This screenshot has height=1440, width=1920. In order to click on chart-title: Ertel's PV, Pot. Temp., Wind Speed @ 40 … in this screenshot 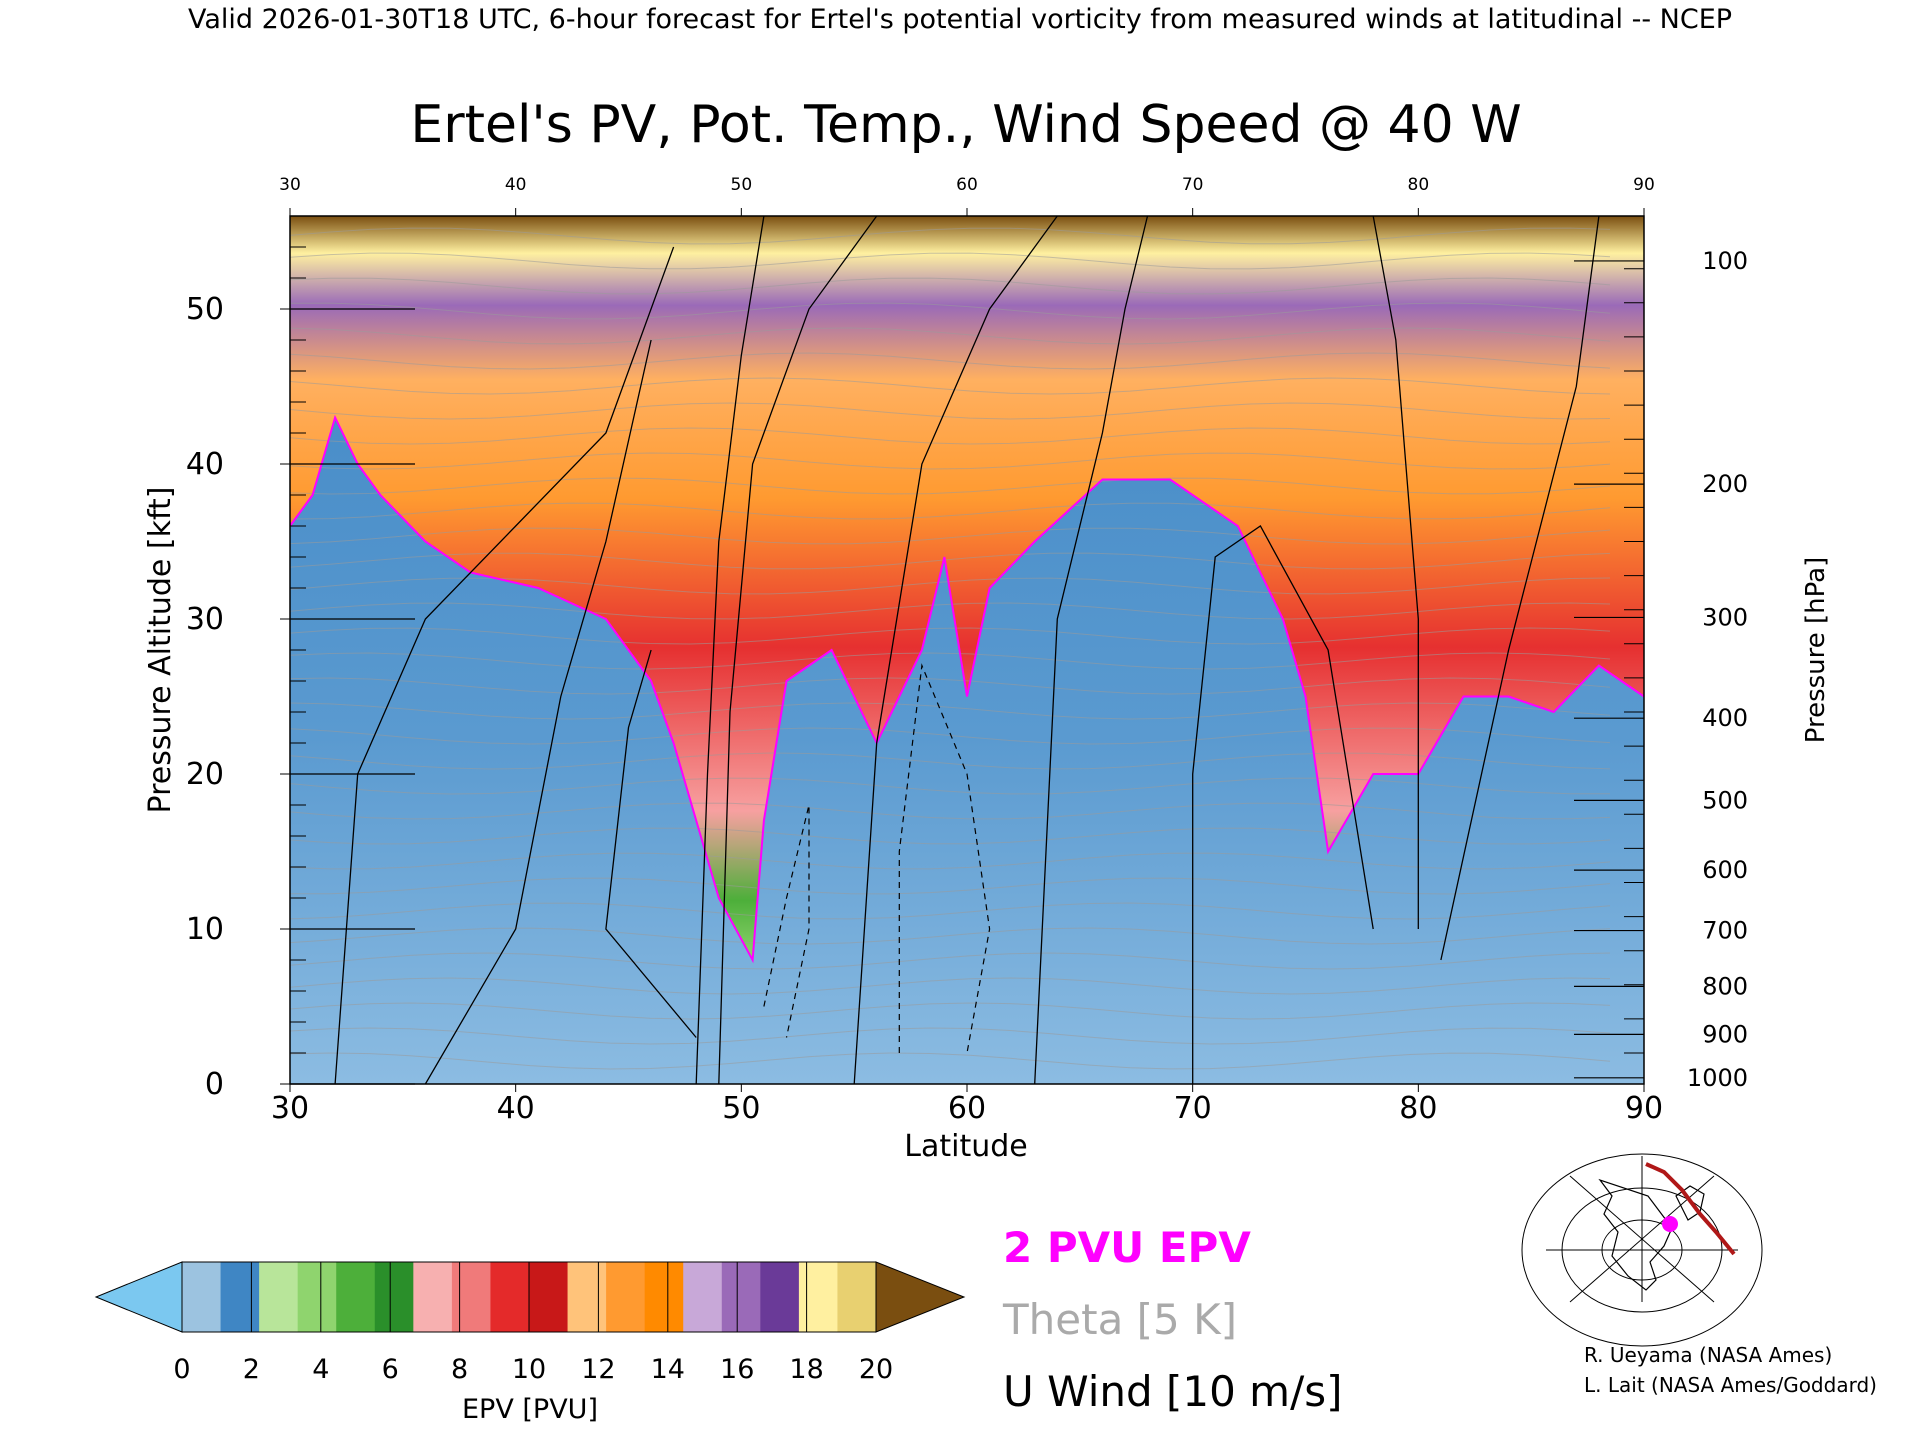, I will do `click(965, 125)`.